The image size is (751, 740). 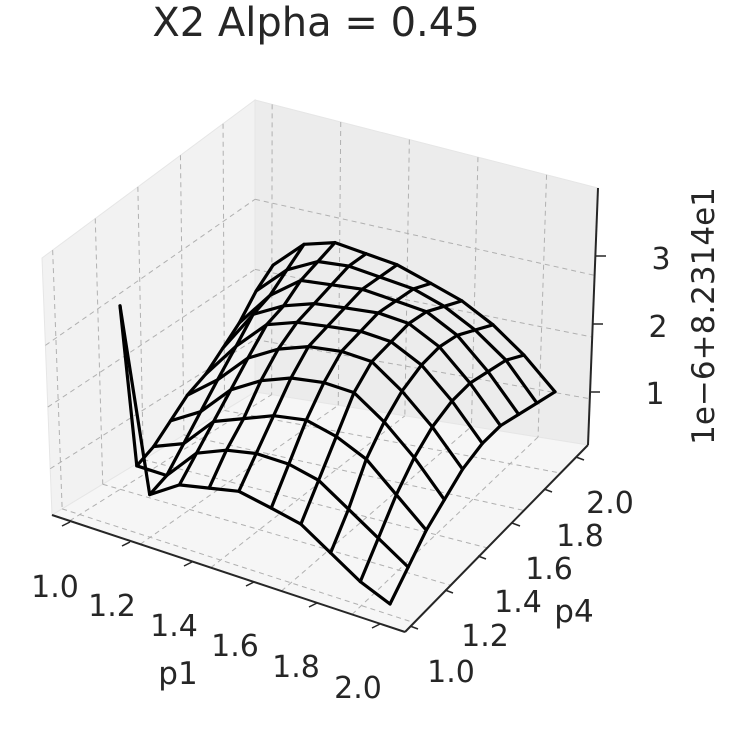 What do you see at coordinates (177, 674) in the screenshot?
I see `x-axis-label: p1` at bounding box center [177, 674].